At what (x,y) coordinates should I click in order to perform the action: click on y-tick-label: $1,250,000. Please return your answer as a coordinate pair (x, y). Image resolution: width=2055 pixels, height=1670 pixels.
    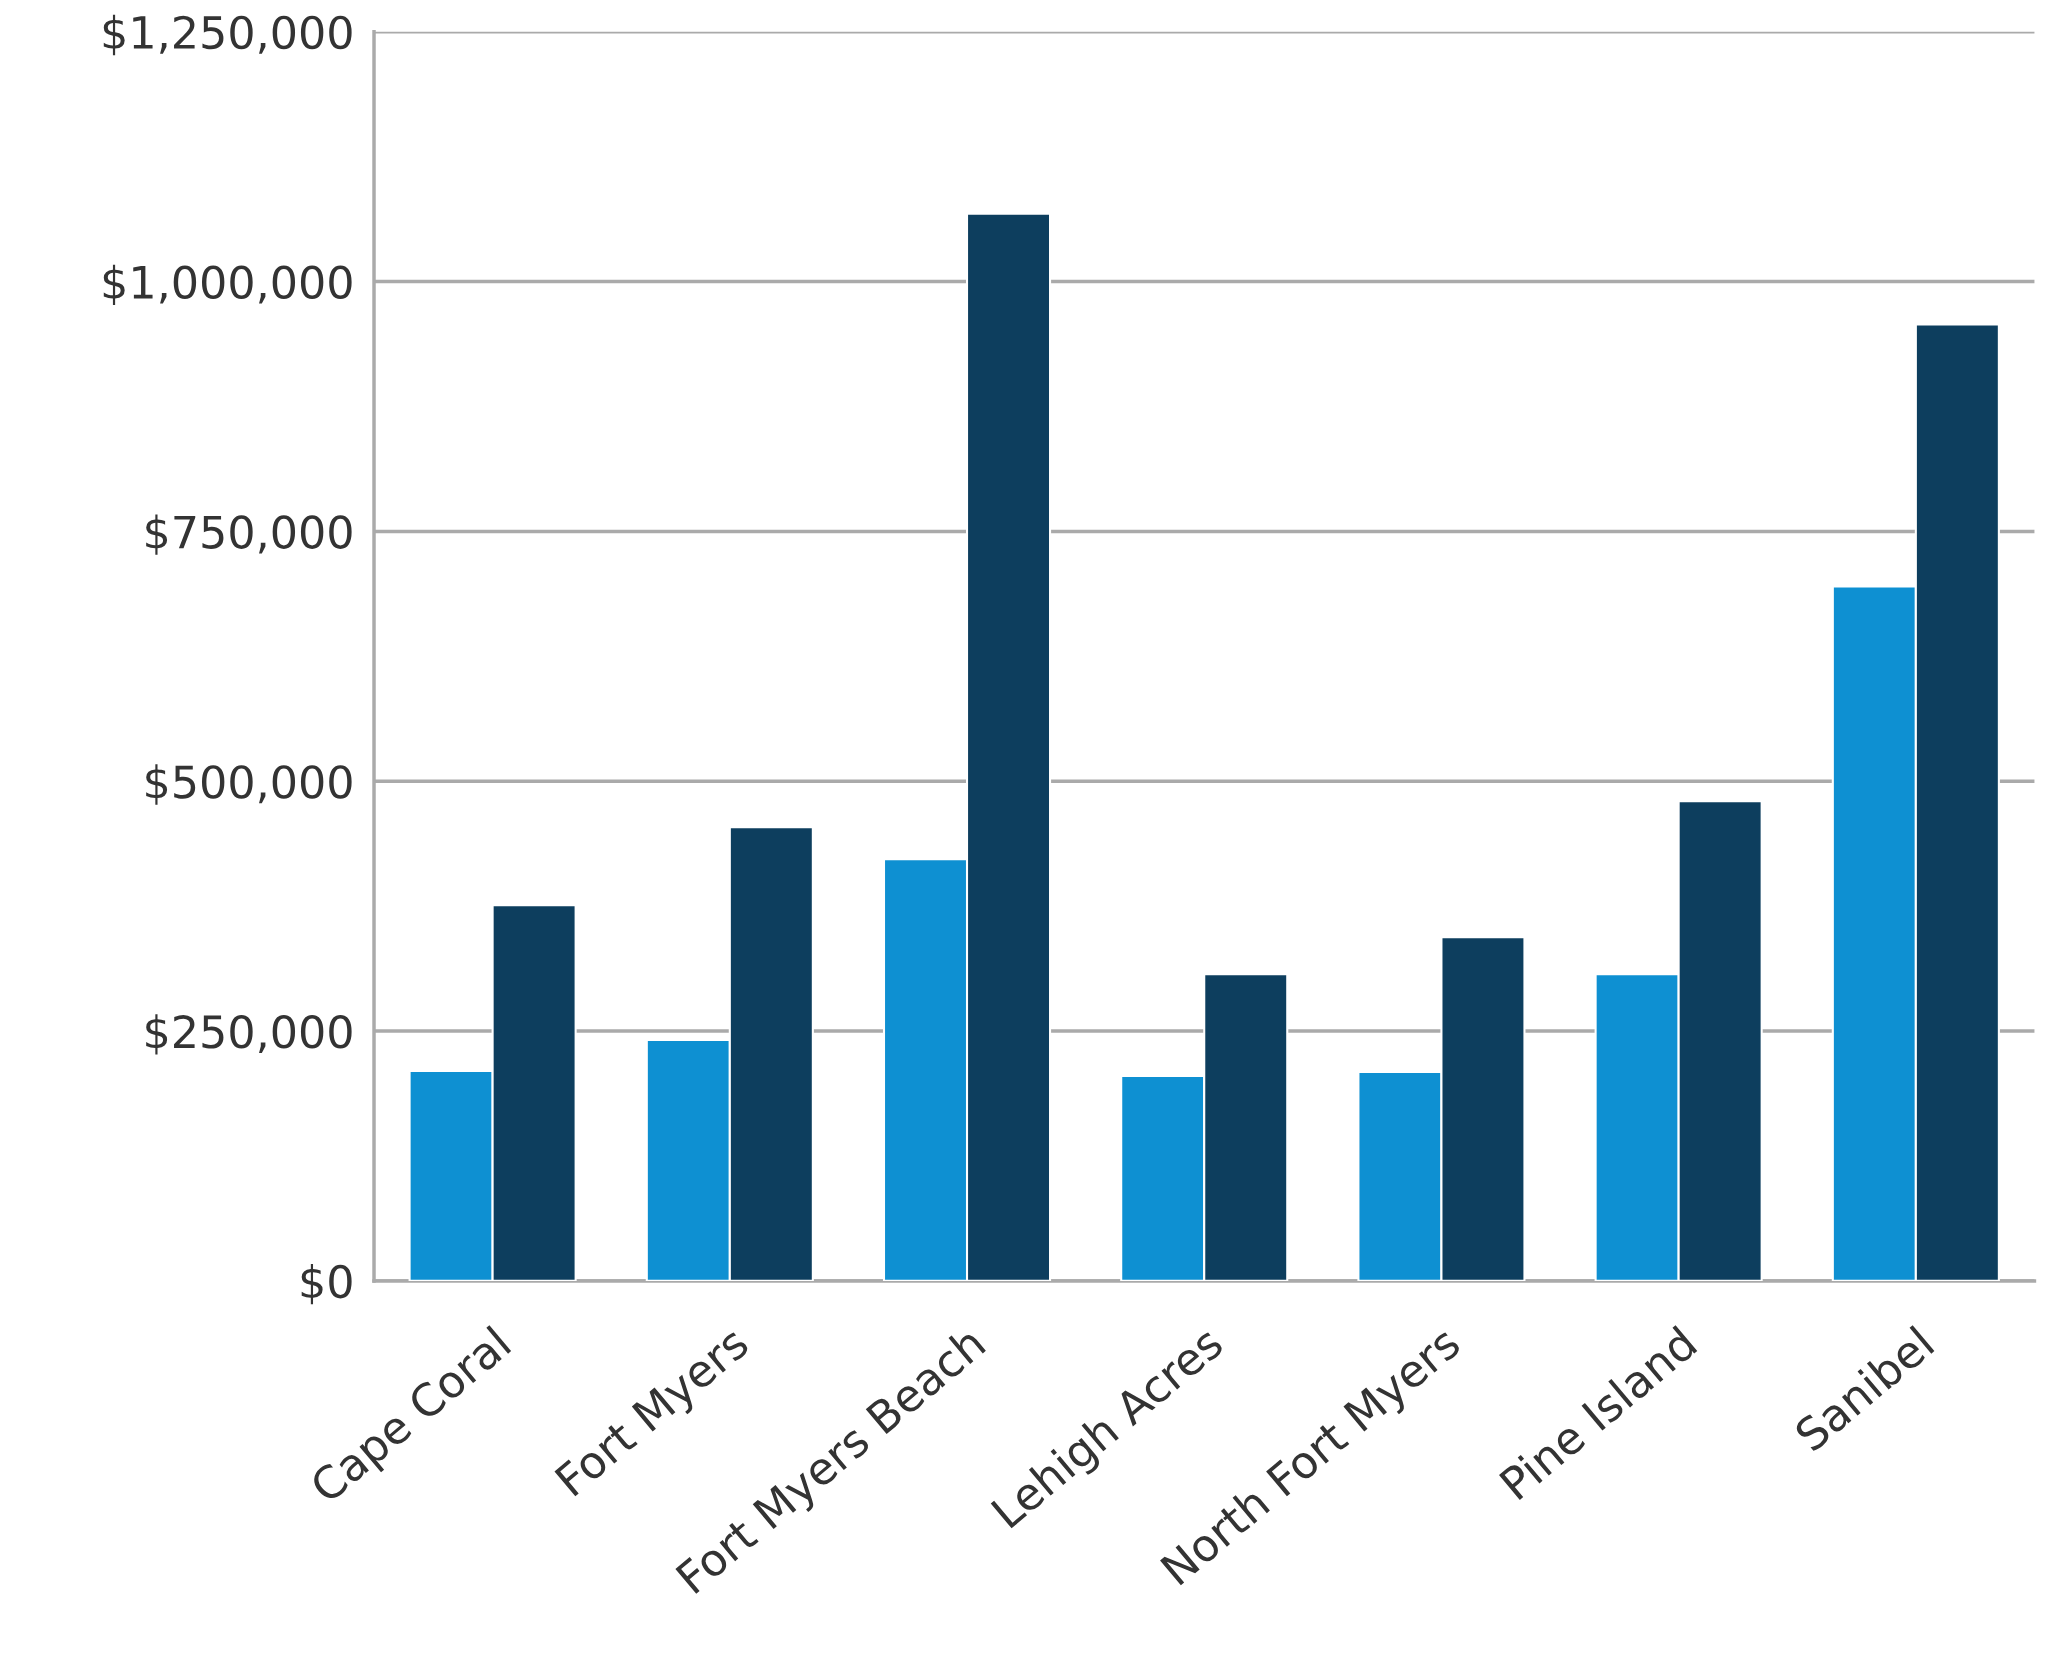
    Looking at the image, I should click on (227, 35).